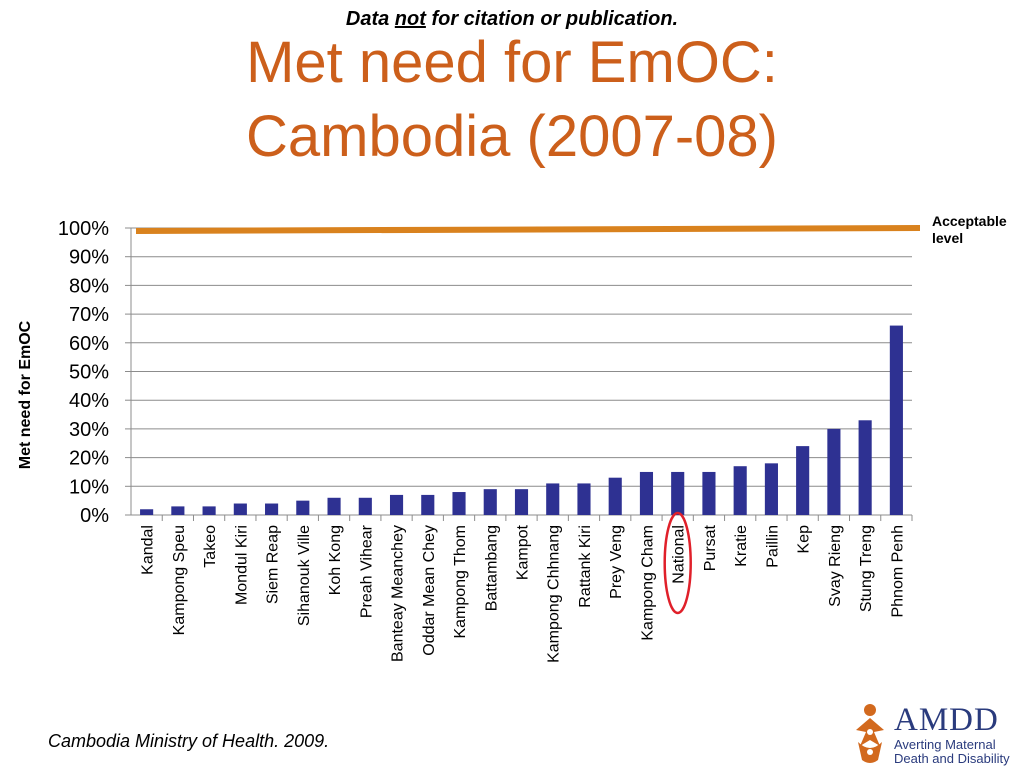 Image resolution: width=1024 pixels, height=768 pixels. What do you see at coordinates (241, 565) in the screenshot?
I see `x-tick-label: Mondul Kiri` at bounding box center [241, 565].